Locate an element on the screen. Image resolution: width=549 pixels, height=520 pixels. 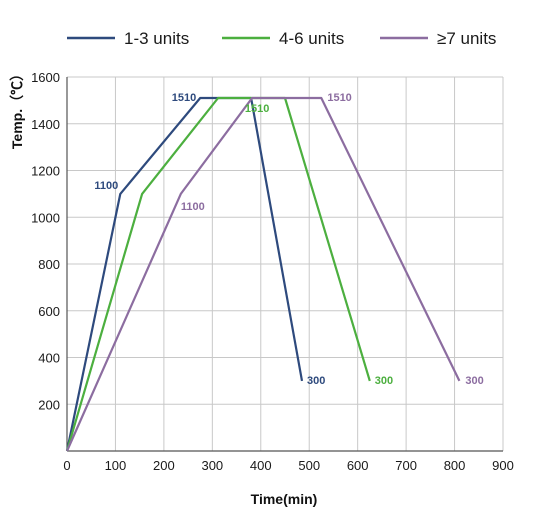
x-tick-label: 200 is located at coordinates (164, 465).